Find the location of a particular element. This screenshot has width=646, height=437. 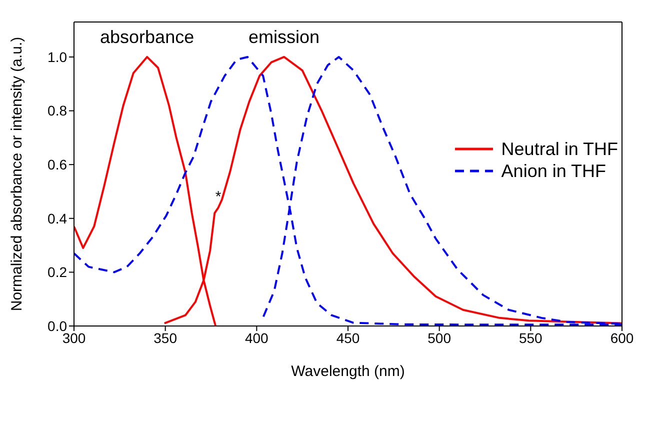

x-axis-title: Wavelength (nm) is located at coordinates (348, 371).